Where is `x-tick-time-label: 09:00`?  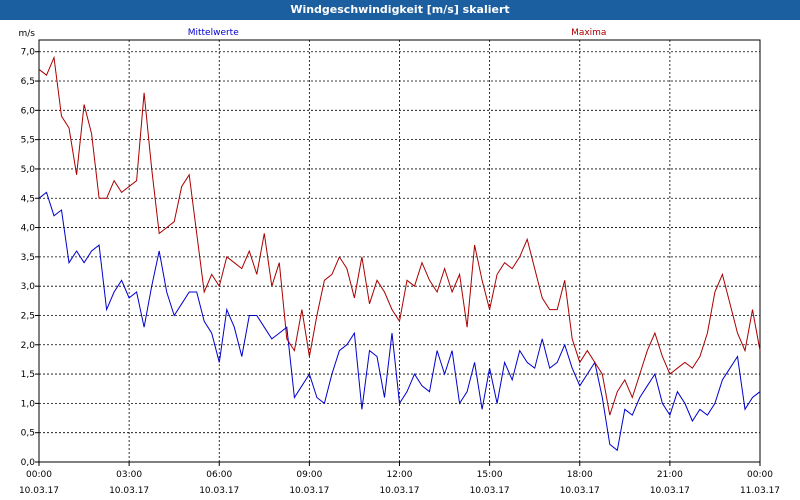 x-tick-time-label: 09:00 is located at coordinates (309, 475).